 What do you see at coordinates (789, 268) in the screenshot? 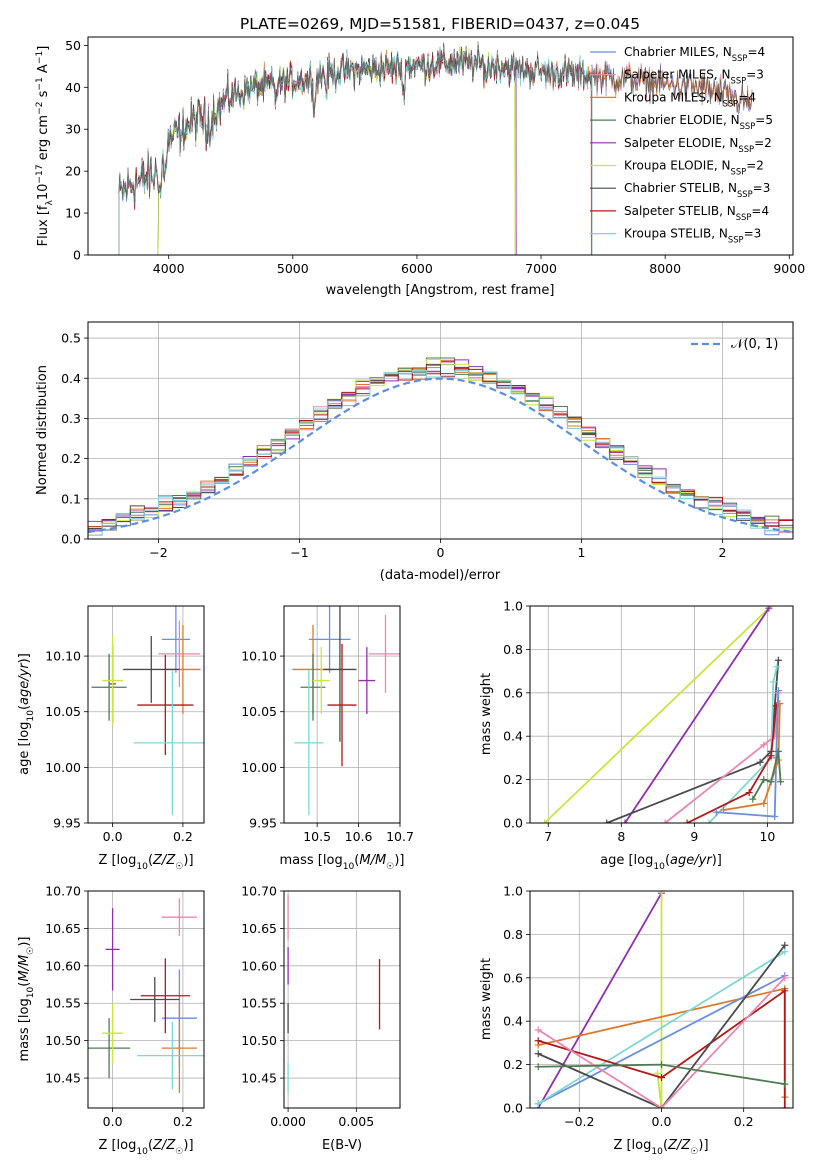
I see `x-tick-label: 9000` at bounding box center [789, 268].